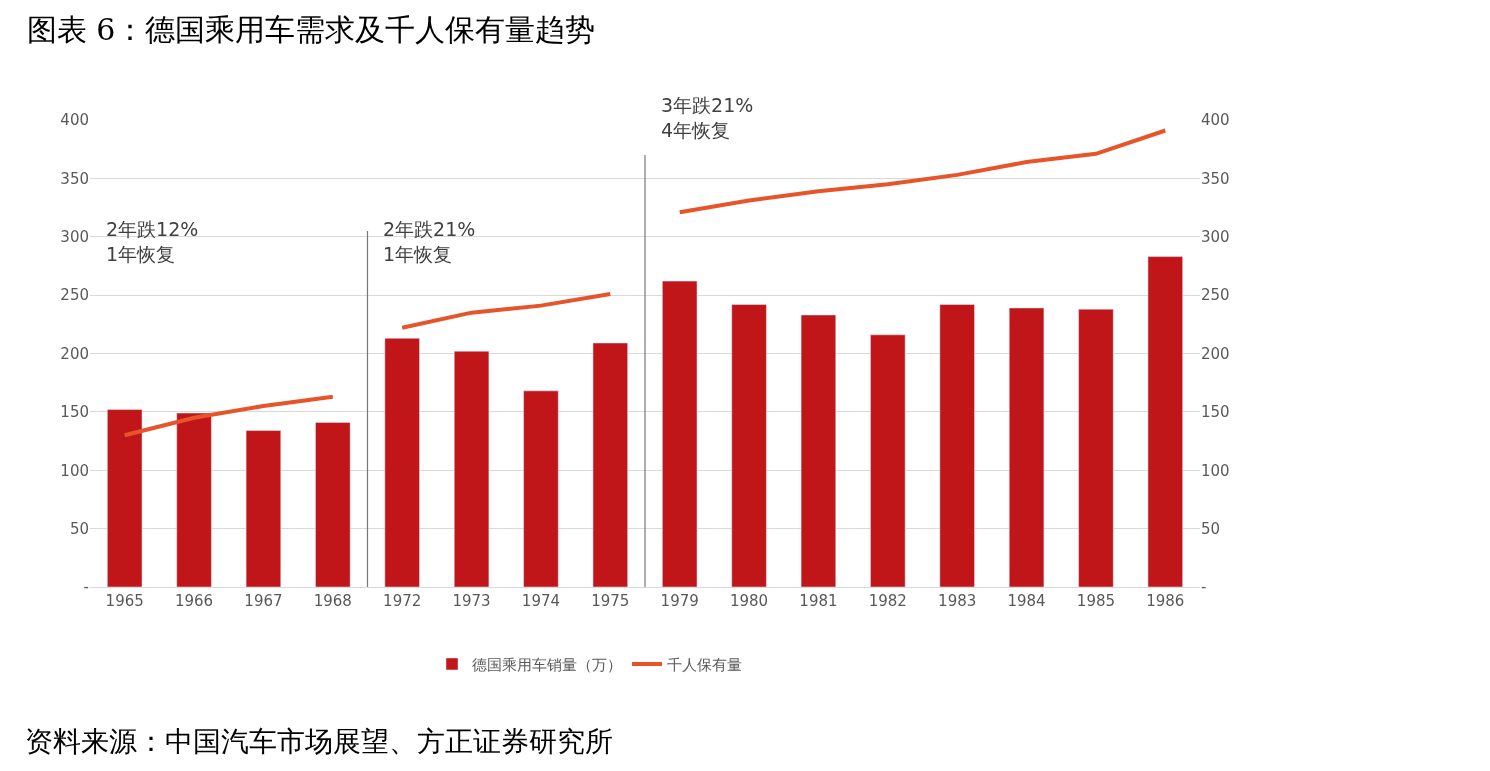 The image size is (1490, 771). Describe the element at coordinates (319, 741) in the screenshot. I see `text: 资料来源：中国汽车市场展望、方正证券研究所` at that location.